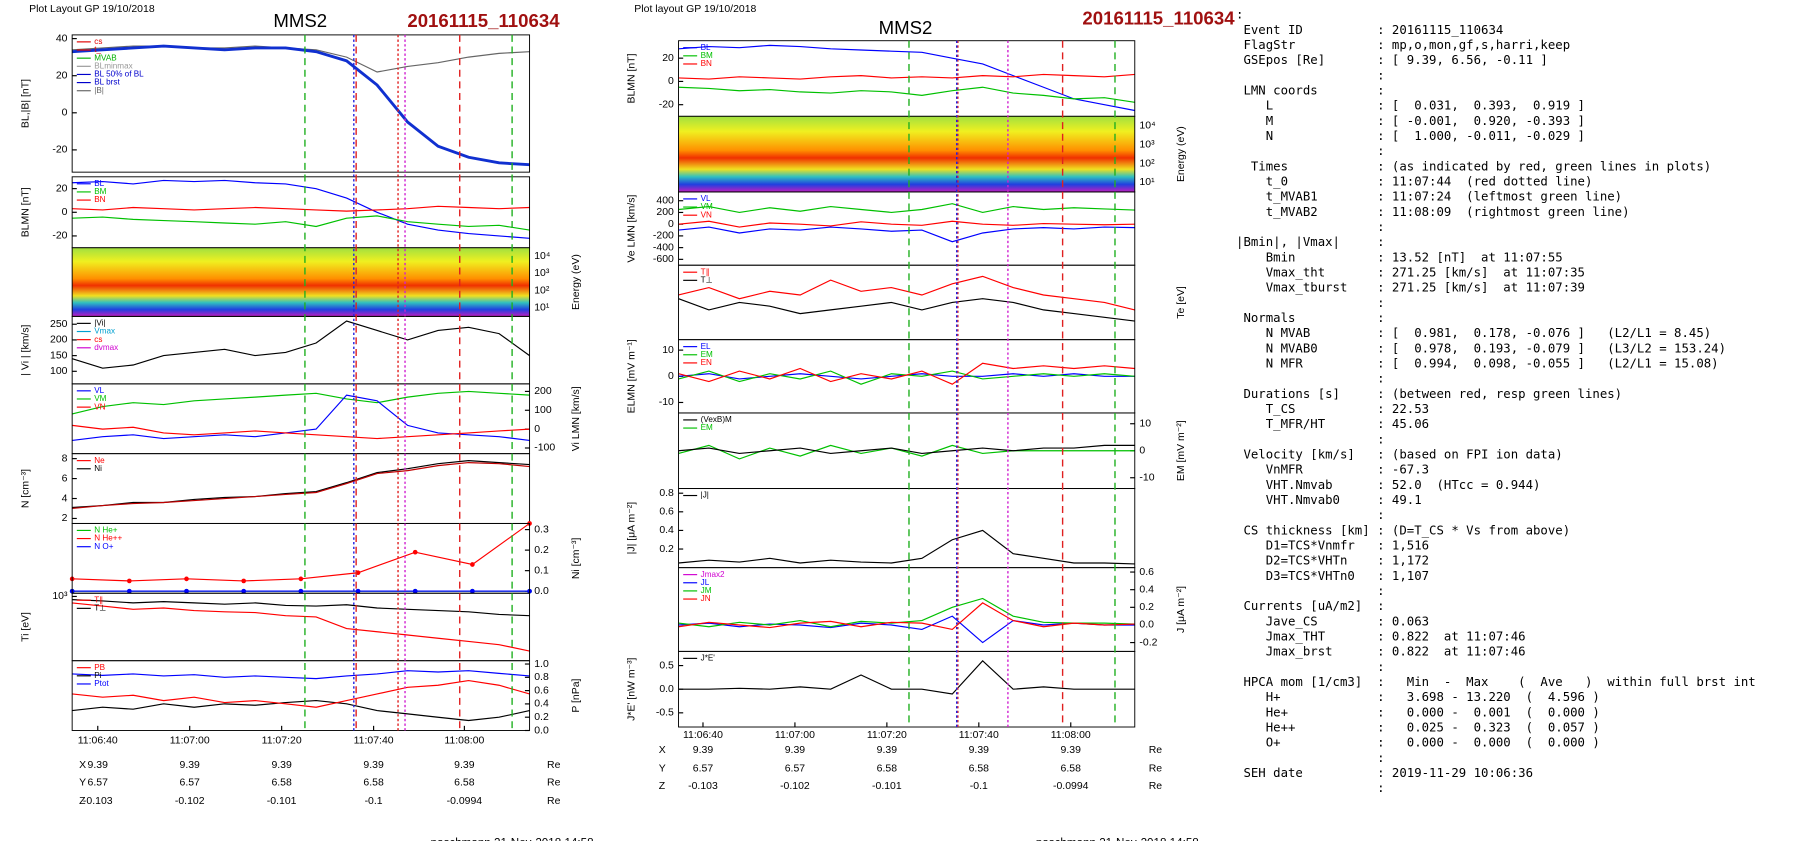 The width and height of the screenshot is (1804, 841). Describe the element at coordinates (695, 9) in the screenshot. I see `plot-header: Plot layout GP 19/10/2018` at that location.